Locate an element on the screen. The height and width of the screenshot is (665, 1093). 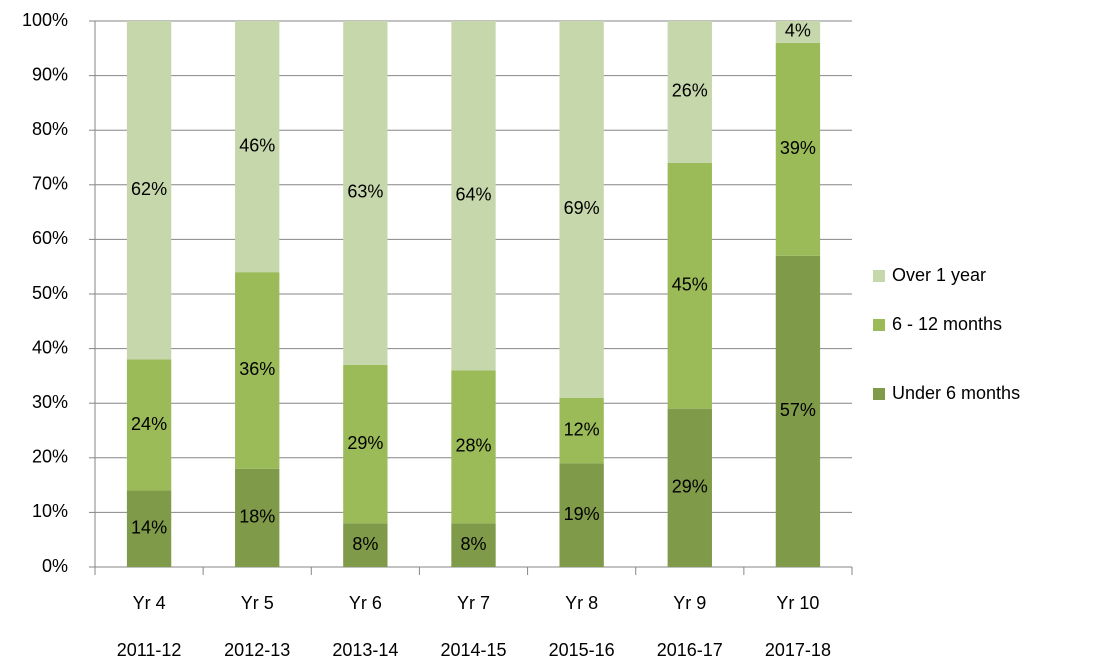
y-tick-label: 20% is located at coordinates (50, 457).